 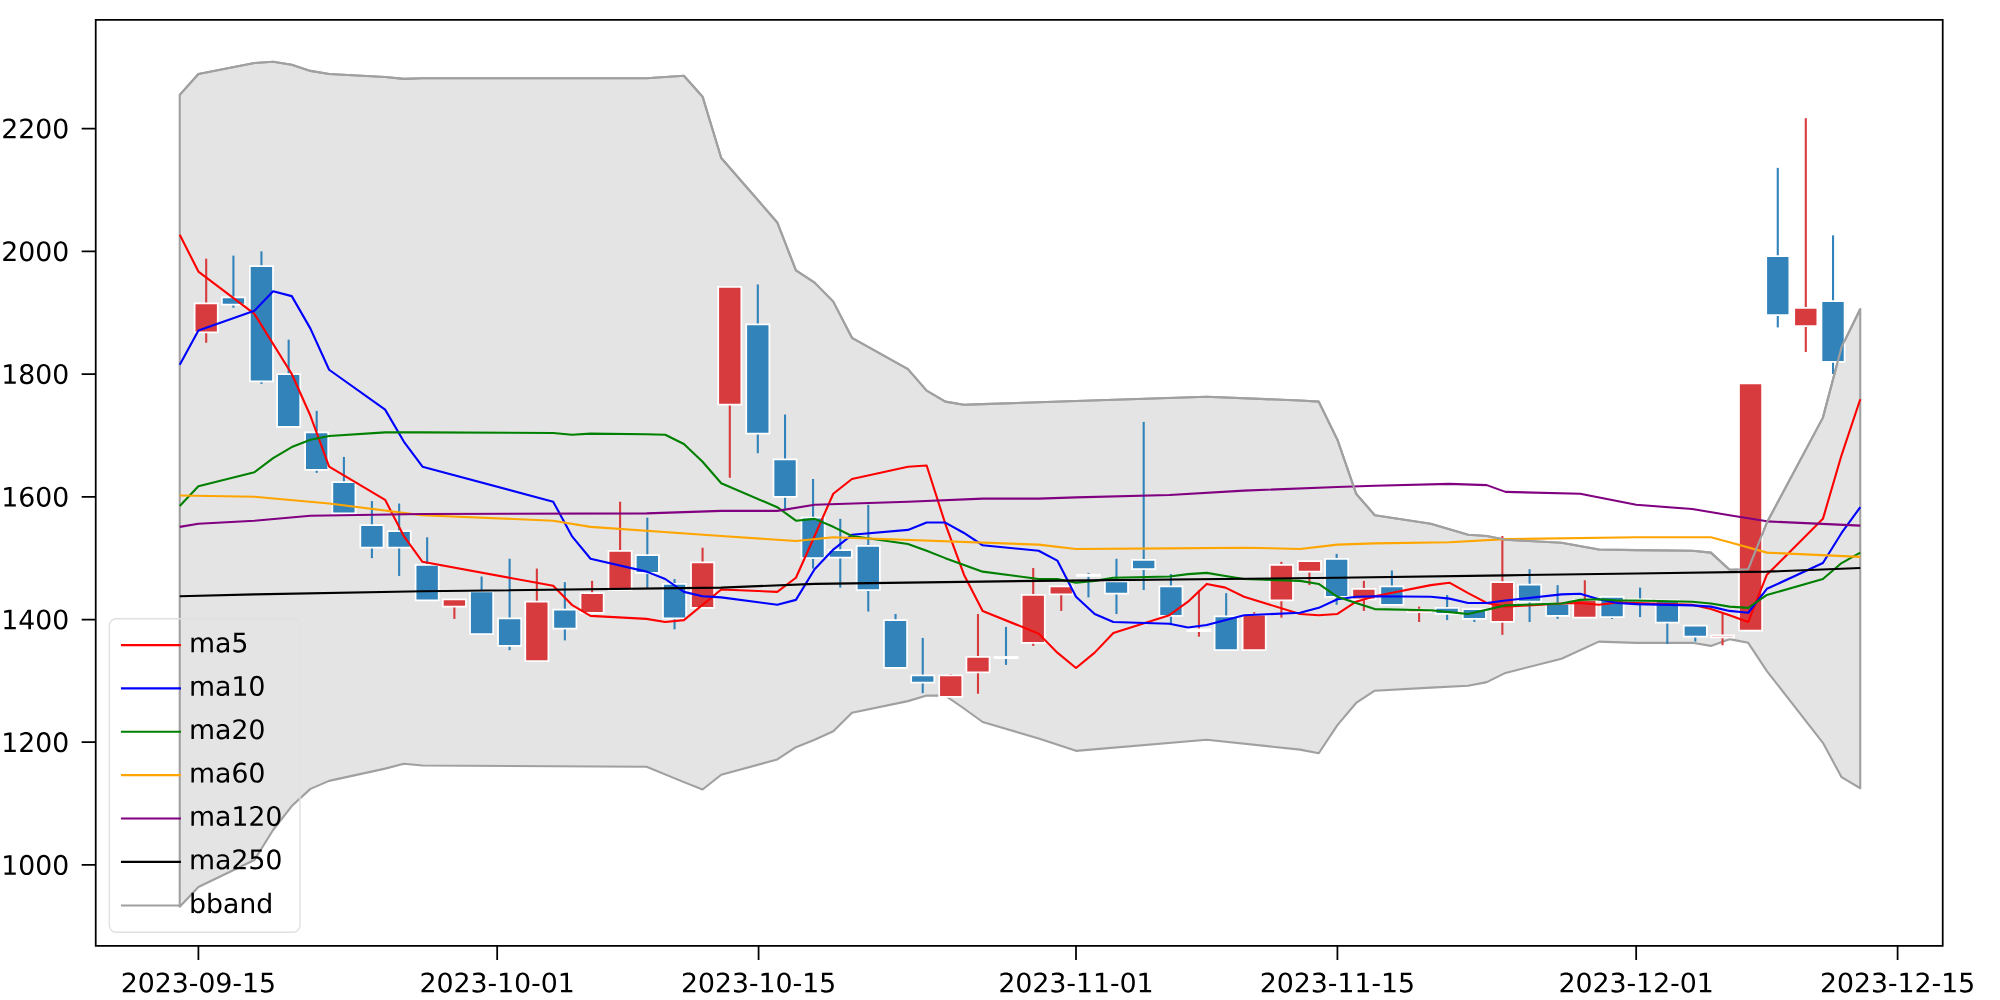 What do you see at coordinates (35, 128) in the screenshot?
I see `y-tick-label: 2200` at bounding box center [35, 128].